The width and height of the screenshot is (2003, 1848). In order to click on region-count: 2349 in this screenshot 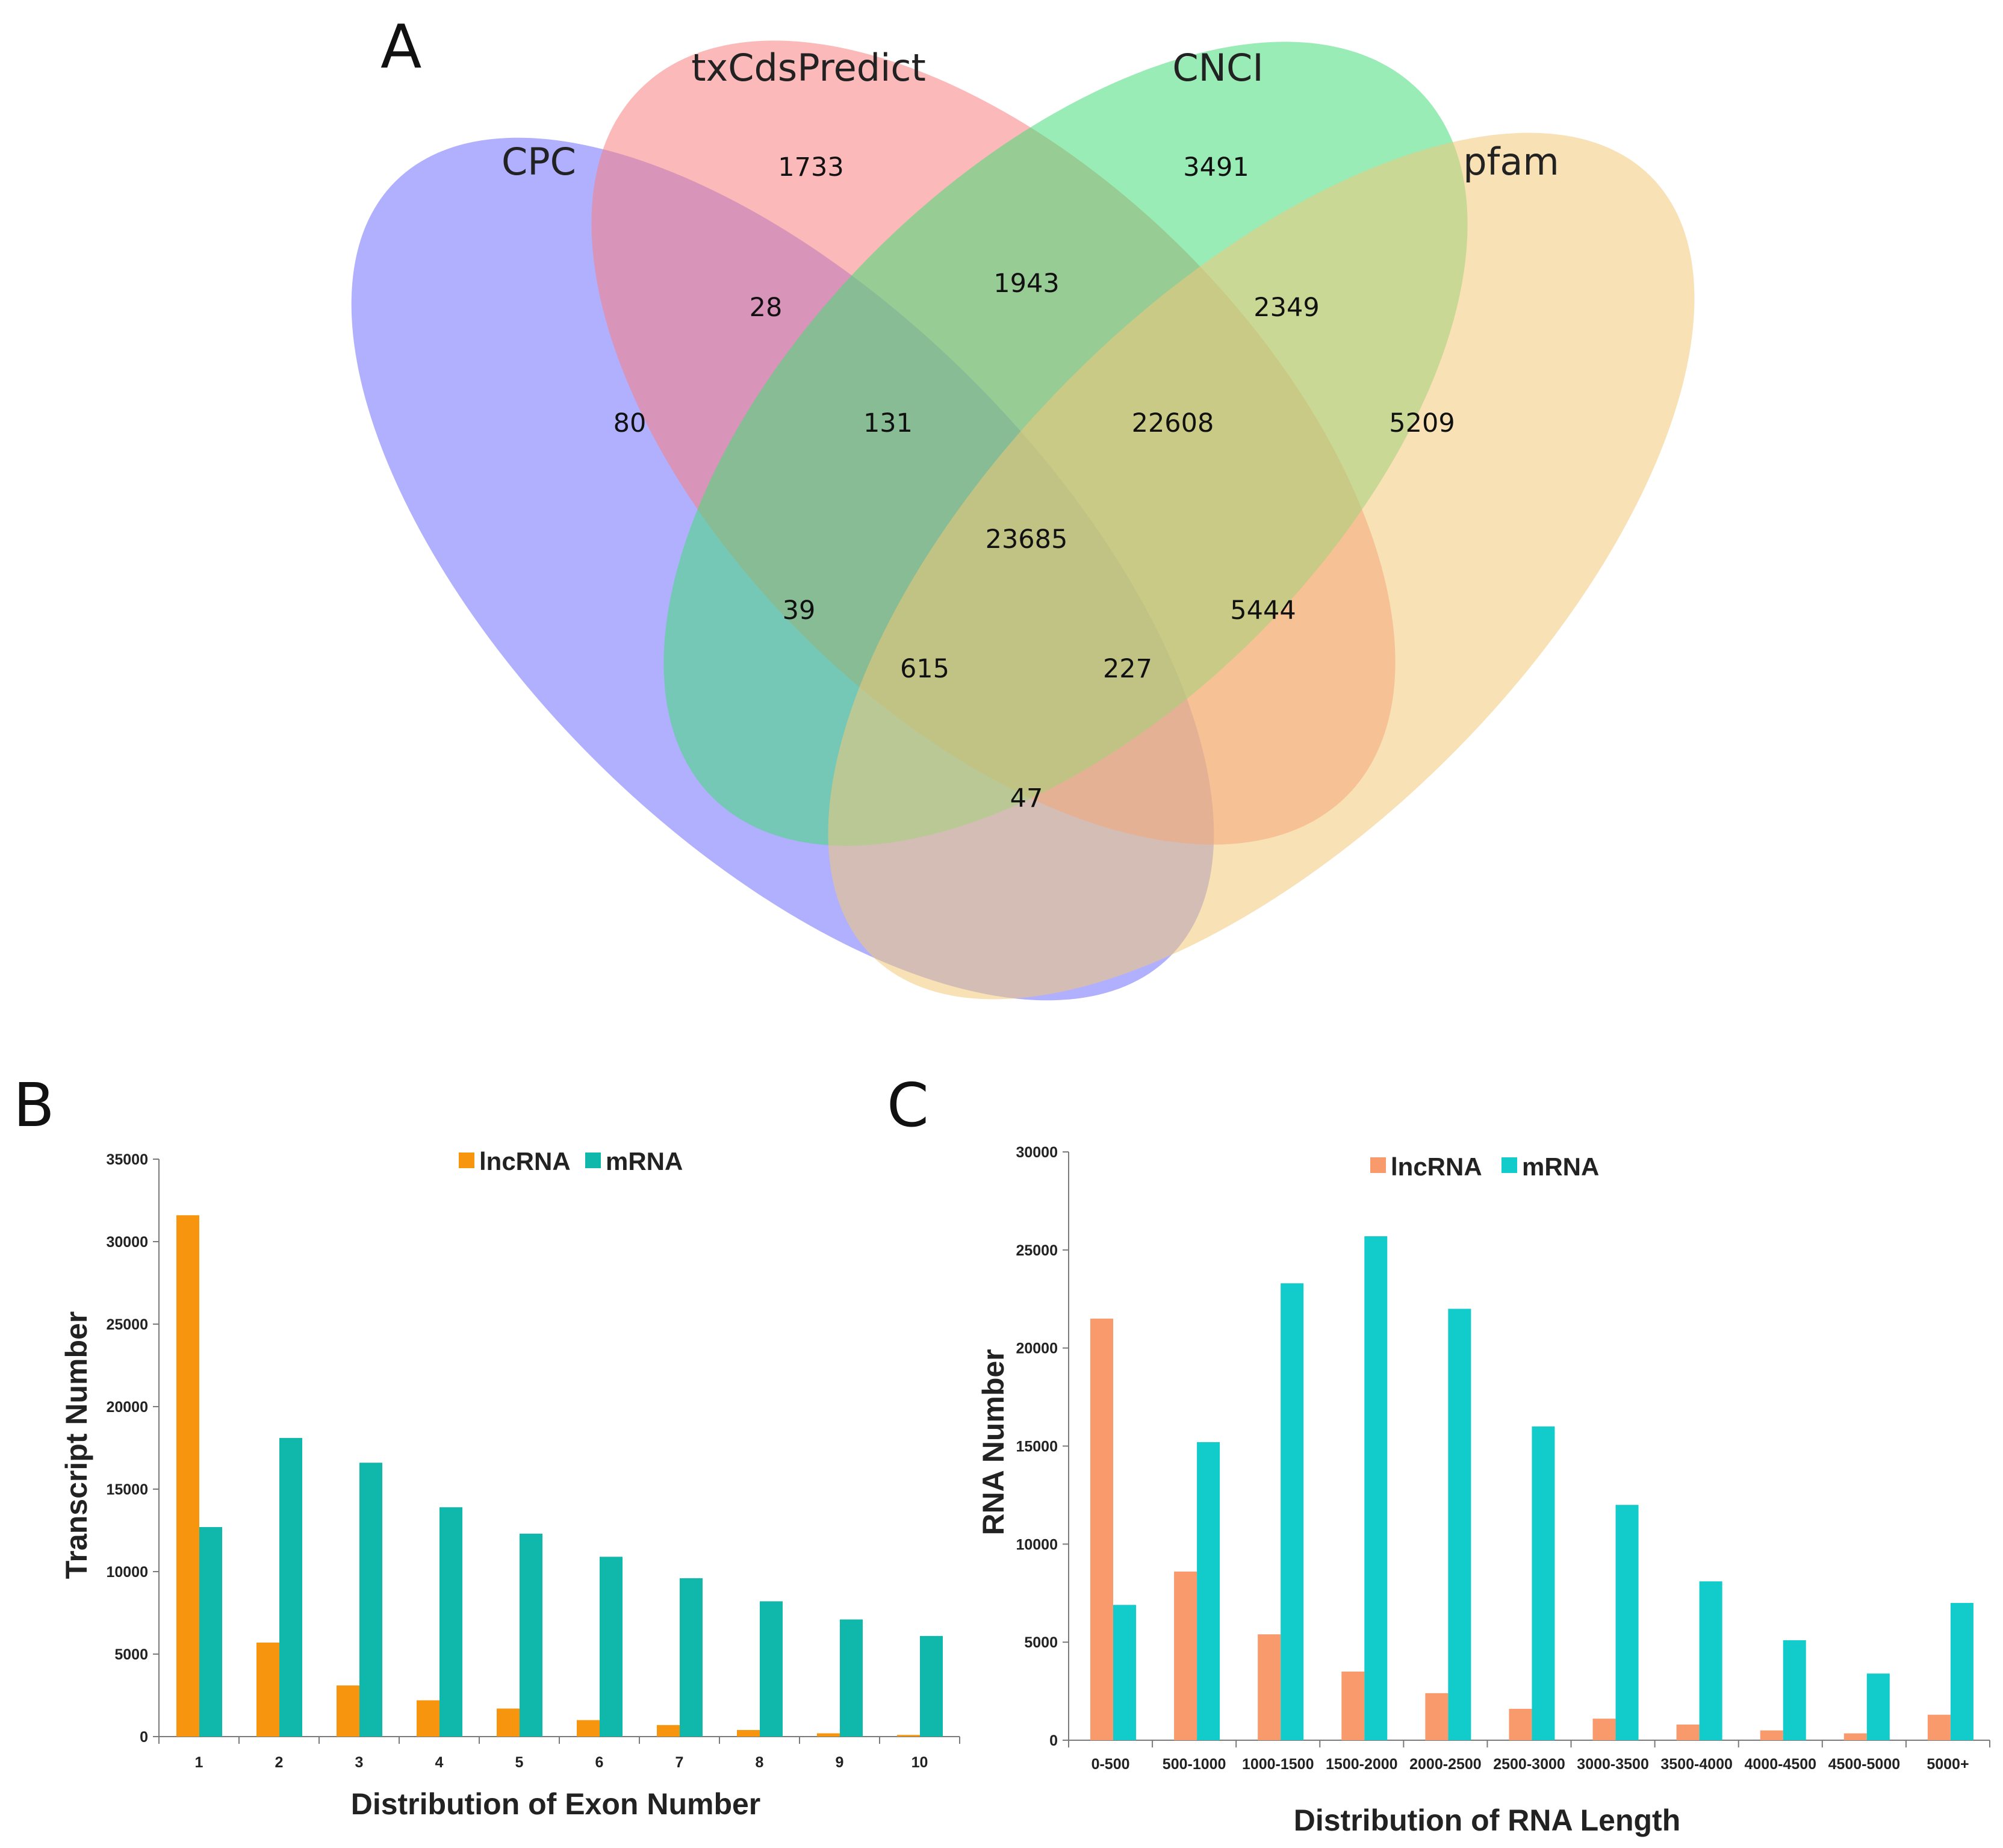, I will do `click(1286, 308)`.